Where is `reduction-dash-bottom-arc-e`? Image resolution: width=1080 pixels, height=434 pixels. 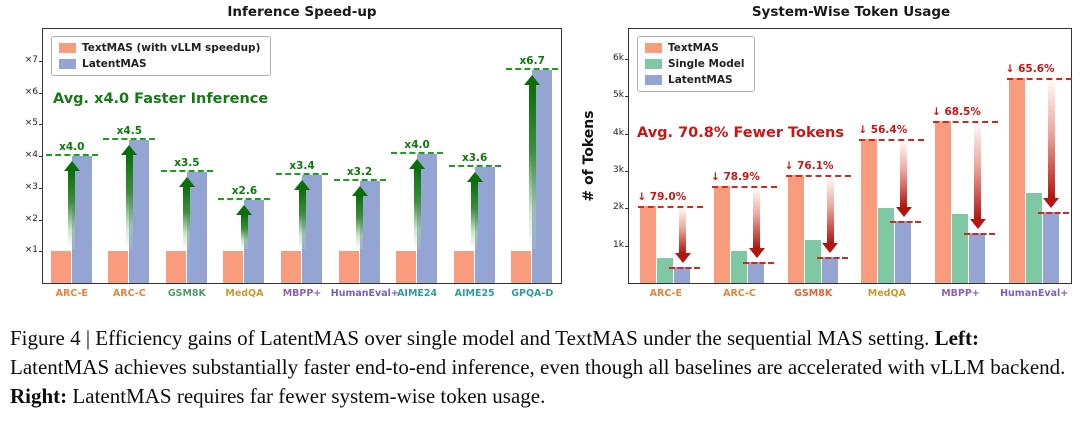
reduction-dash-bottom-arc-e is located at coordinates (685, 267).